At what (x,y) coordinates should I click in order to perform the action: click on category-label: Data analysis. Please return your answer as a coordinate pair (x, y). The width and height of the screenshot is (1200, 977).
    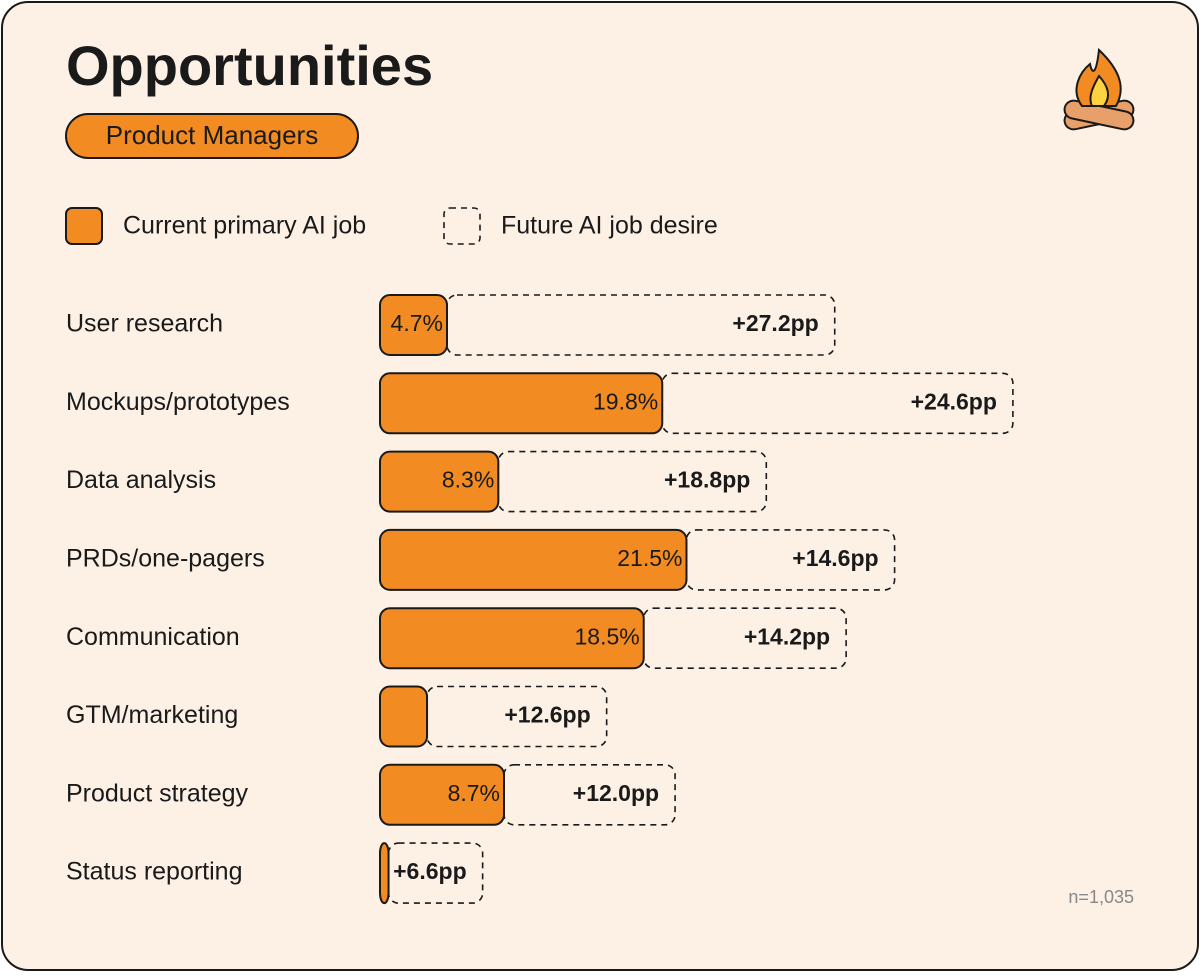
    Looking at the image, I should click on (141, 480).